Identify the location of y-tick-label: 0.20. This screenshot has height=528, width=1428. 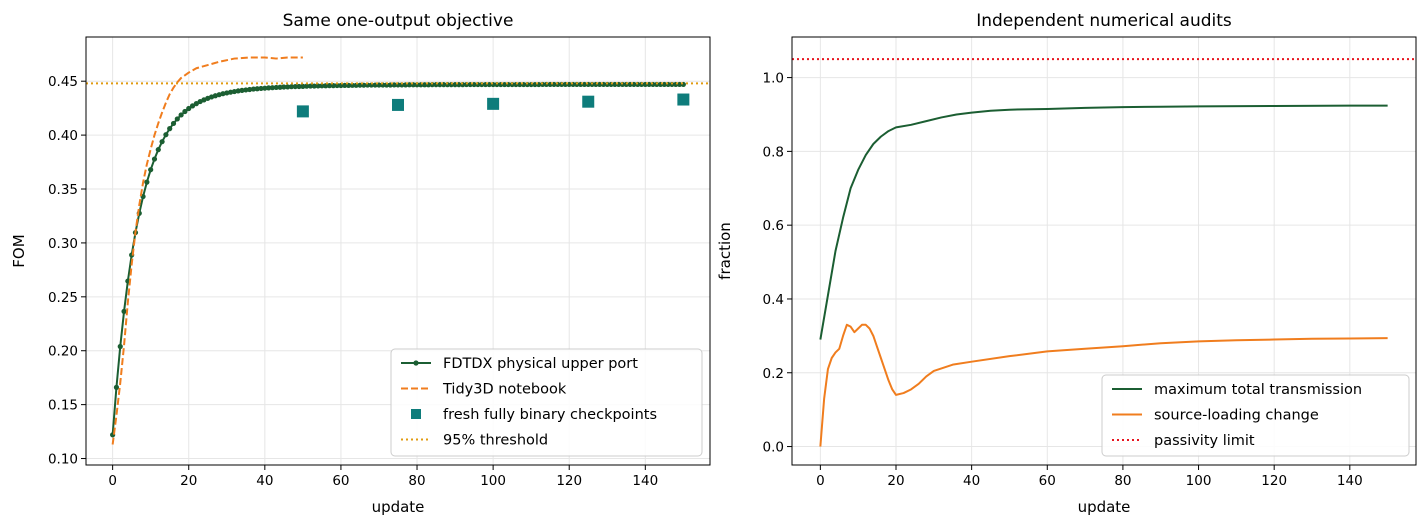
(63, 352).